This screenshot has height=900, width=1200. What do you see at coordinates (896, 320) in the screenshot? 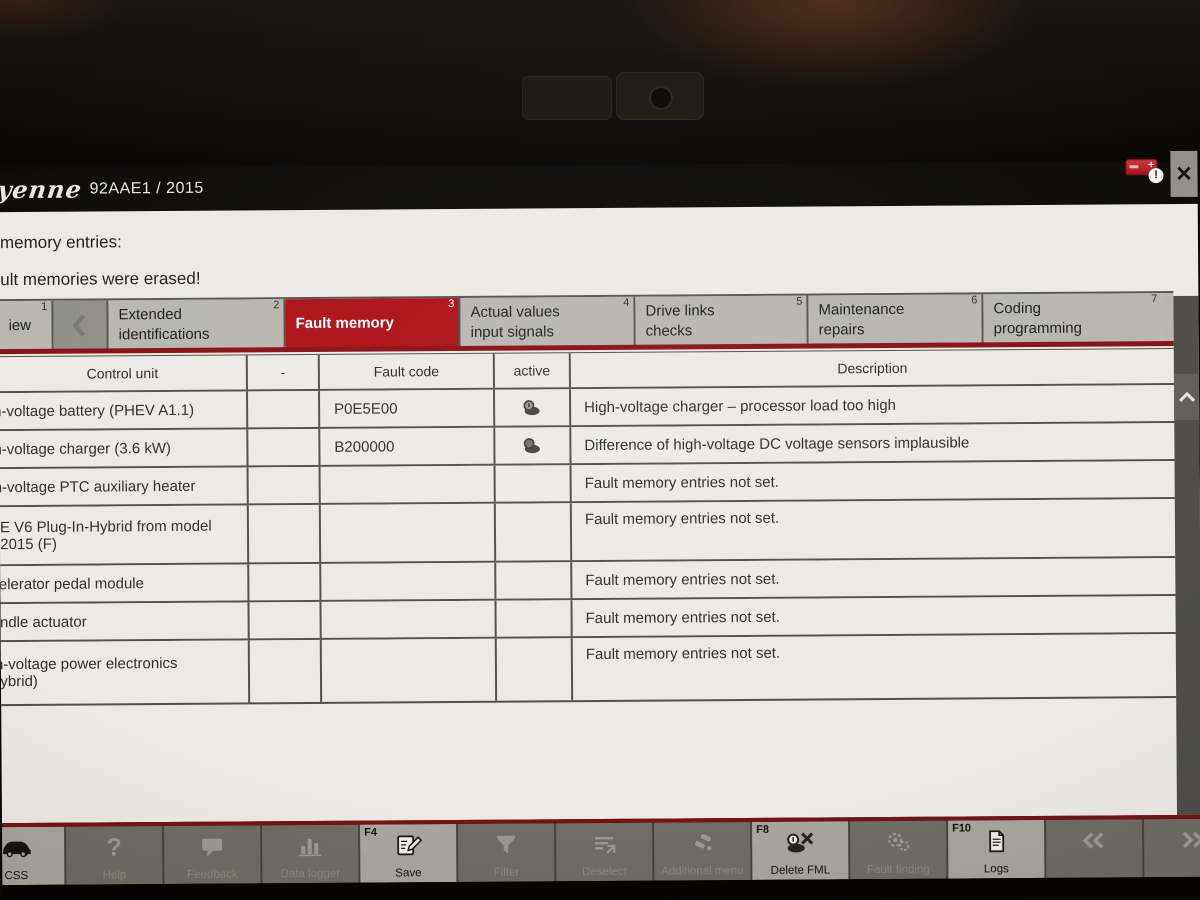
I see `tab-maintenance-repairs: 6 Maintenance repairs` at bounding box center [896, 320].